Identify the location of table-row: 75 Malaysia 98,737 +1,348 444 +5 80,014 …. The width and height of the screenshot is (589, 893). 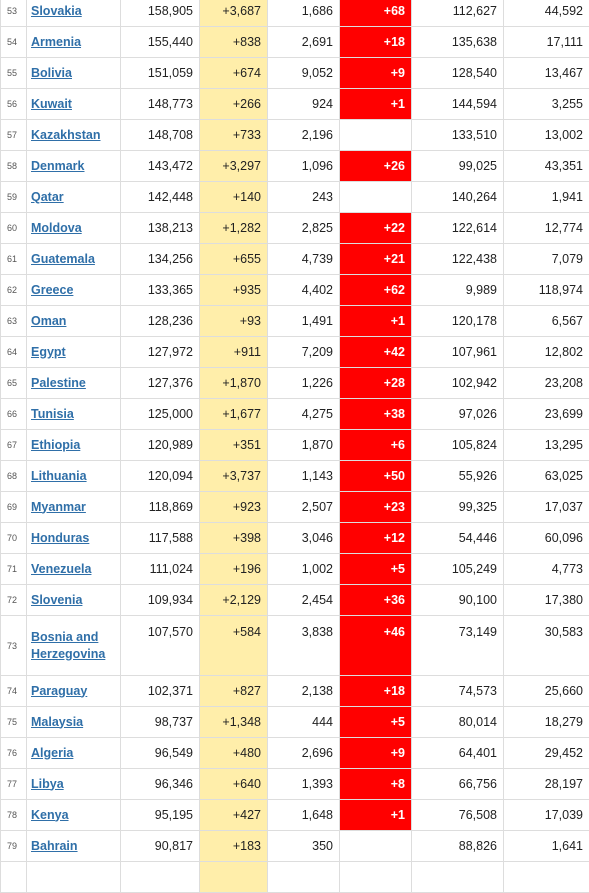
(295, 722).